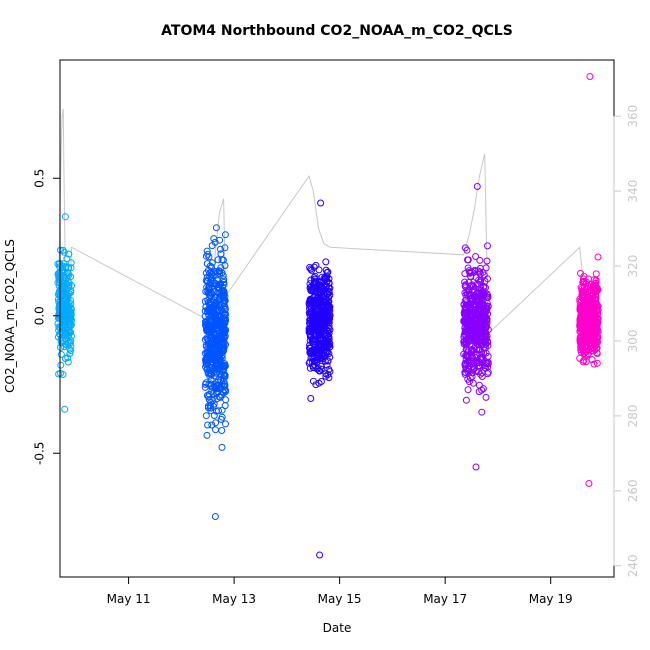 This screenshot has height=650, width=650. What do you see at coordinates (445, 599) in the screenshot?
I see `x-tick-label: May 17` at bounding box center [445, 599].